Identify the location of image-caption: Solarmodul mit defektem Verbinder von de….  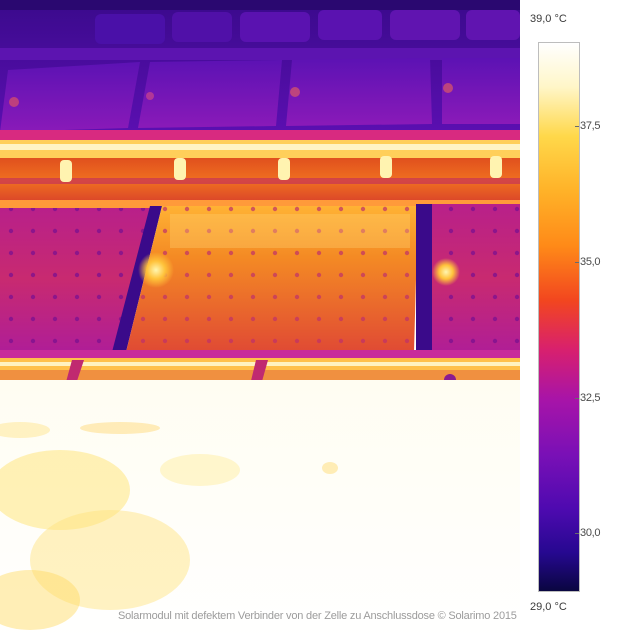
(317, 616).